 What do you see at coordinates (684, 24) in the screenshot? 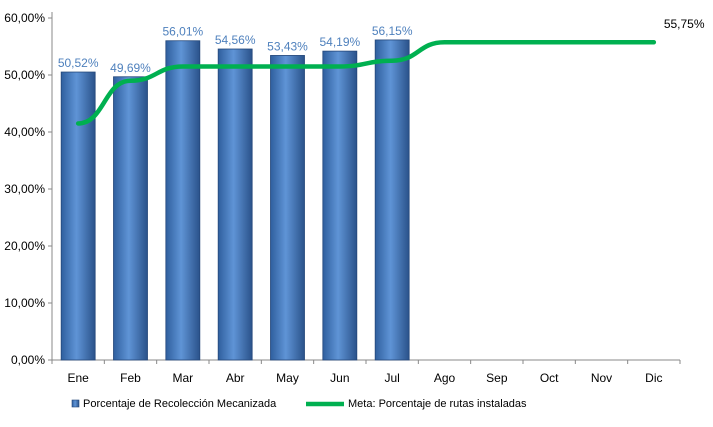
I see `meta-end-label: 55,75%` at bounding box center [684, 24].